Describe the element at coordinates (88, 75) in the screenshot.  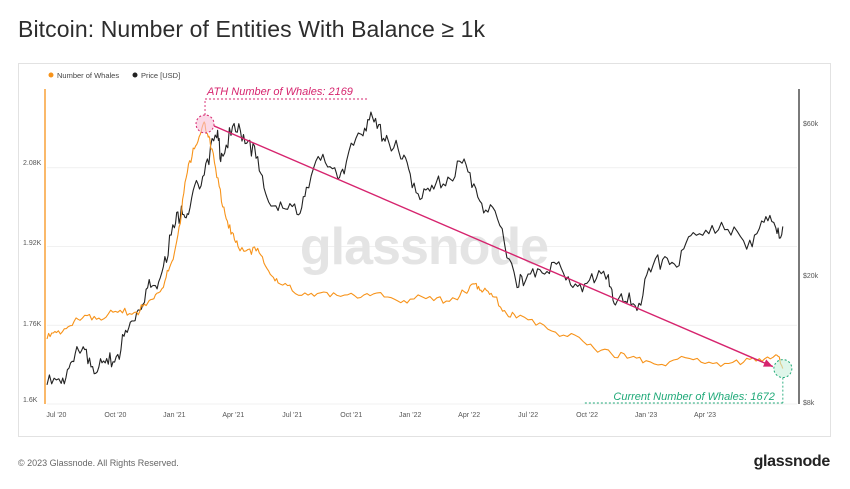
I see `legend-label-whales: Number of Whales` at that location.